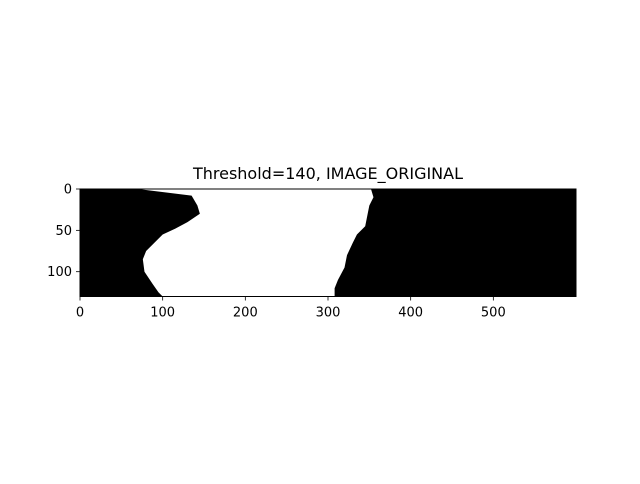  Describe the element at coordinates (162, 313) in the screenshot. I see `x-tick-label: 100` at that location.